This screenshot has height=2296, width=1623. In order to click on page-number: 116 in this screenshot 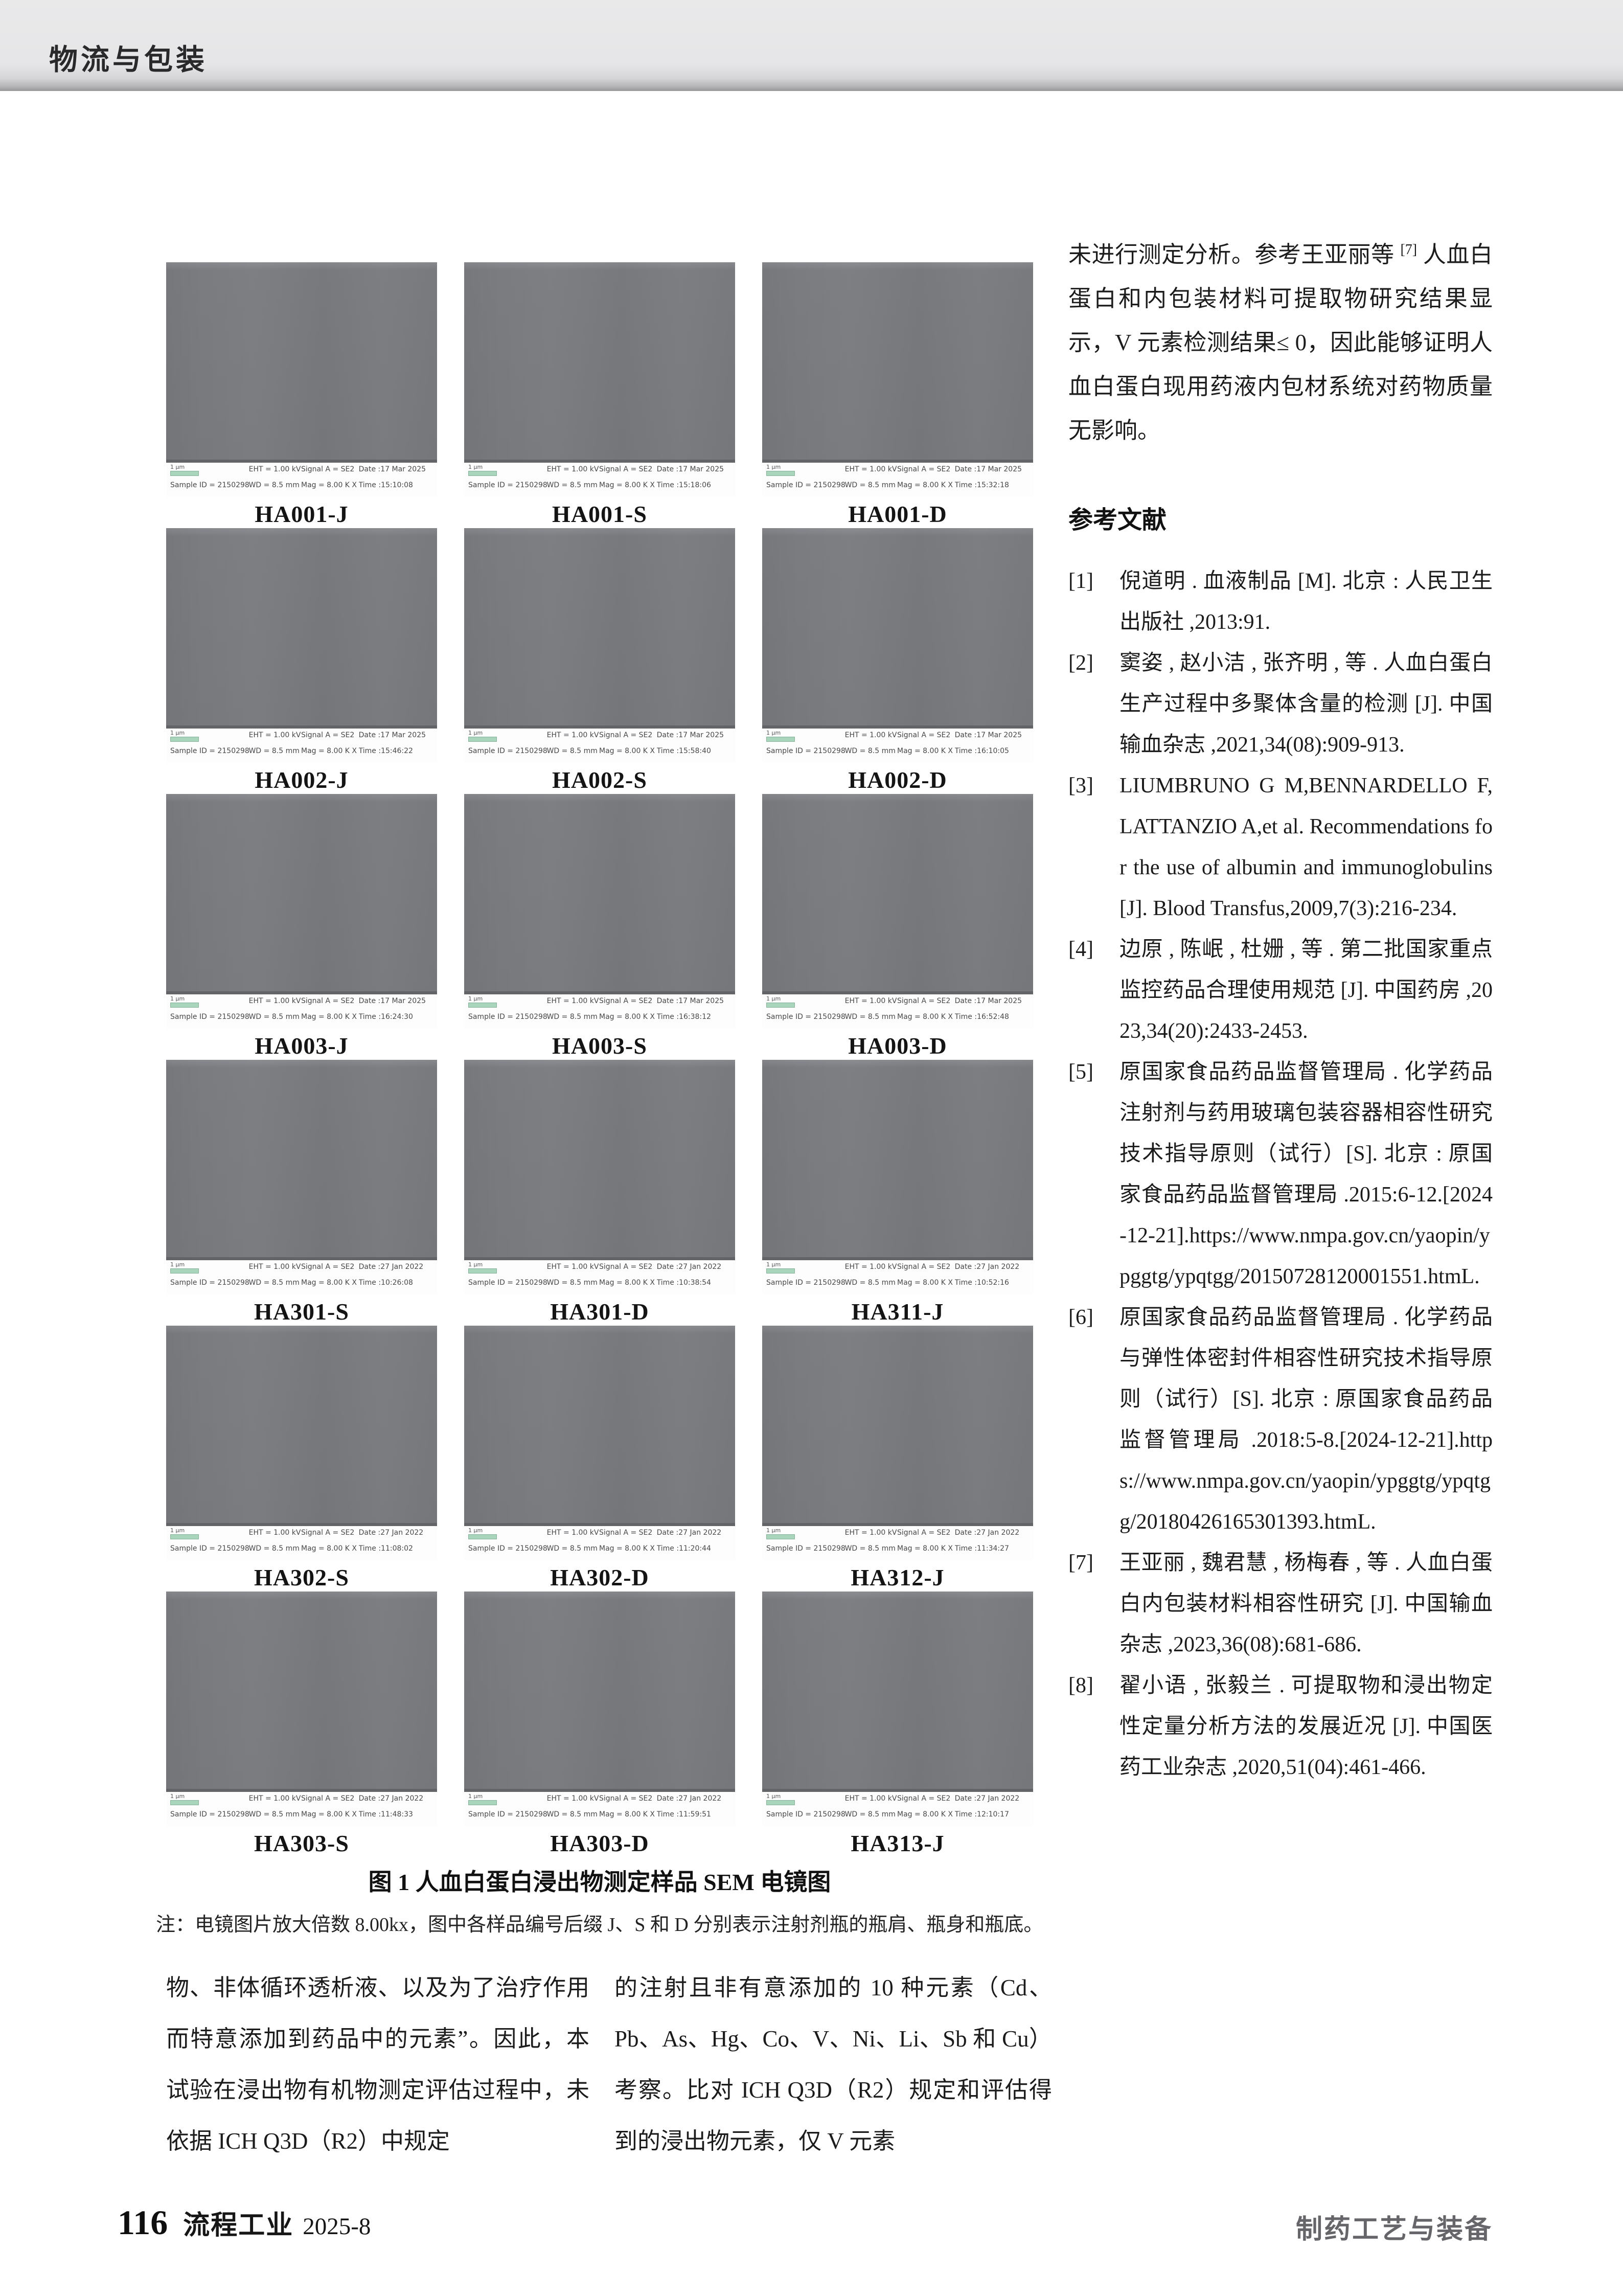, I will do `click(143, 2222)`.